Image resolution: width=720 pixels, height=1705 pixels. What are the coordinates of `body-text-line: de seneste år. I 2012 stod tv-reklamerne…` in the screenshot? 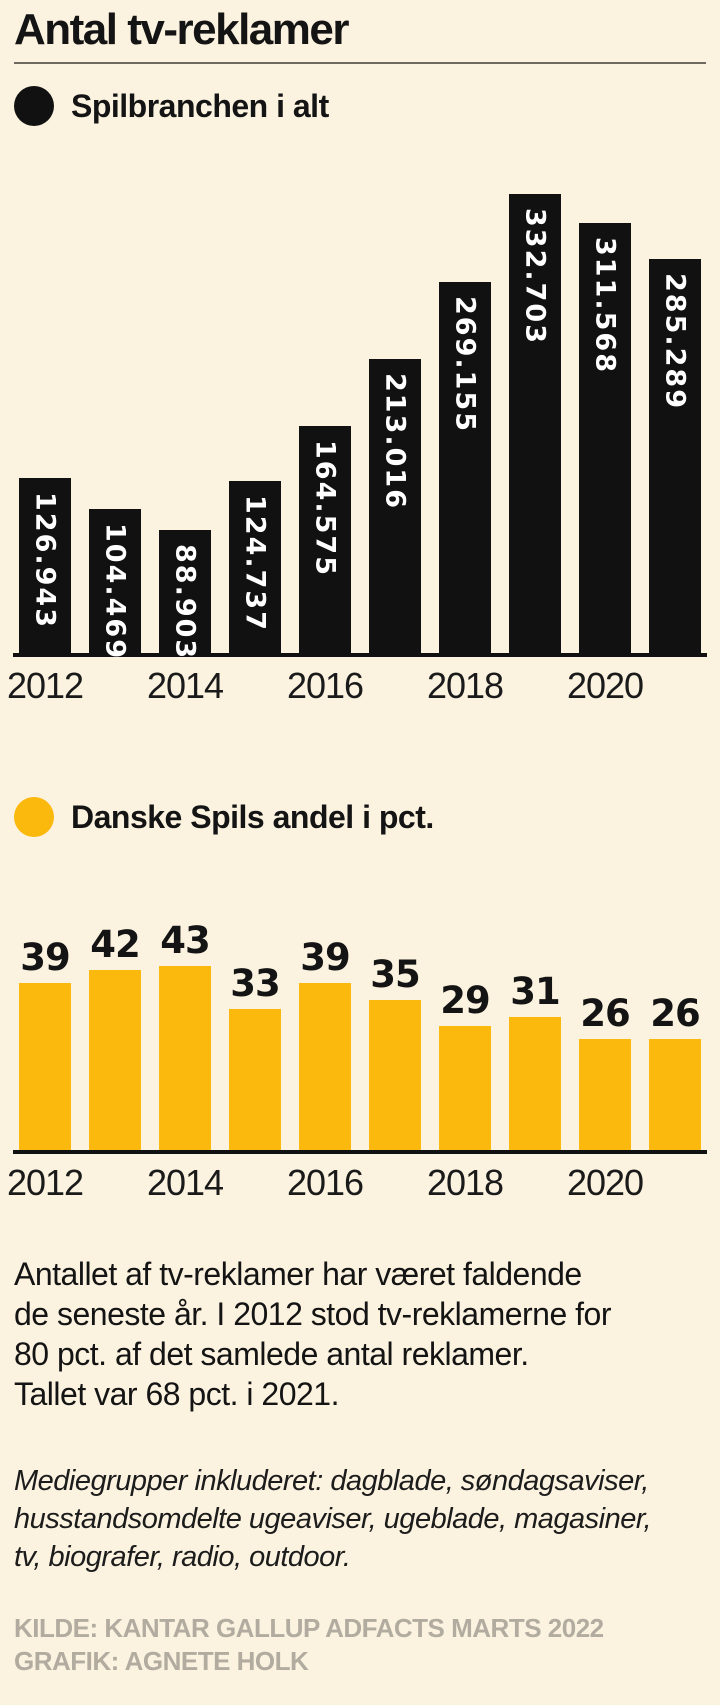 It's located at (313, 1314).